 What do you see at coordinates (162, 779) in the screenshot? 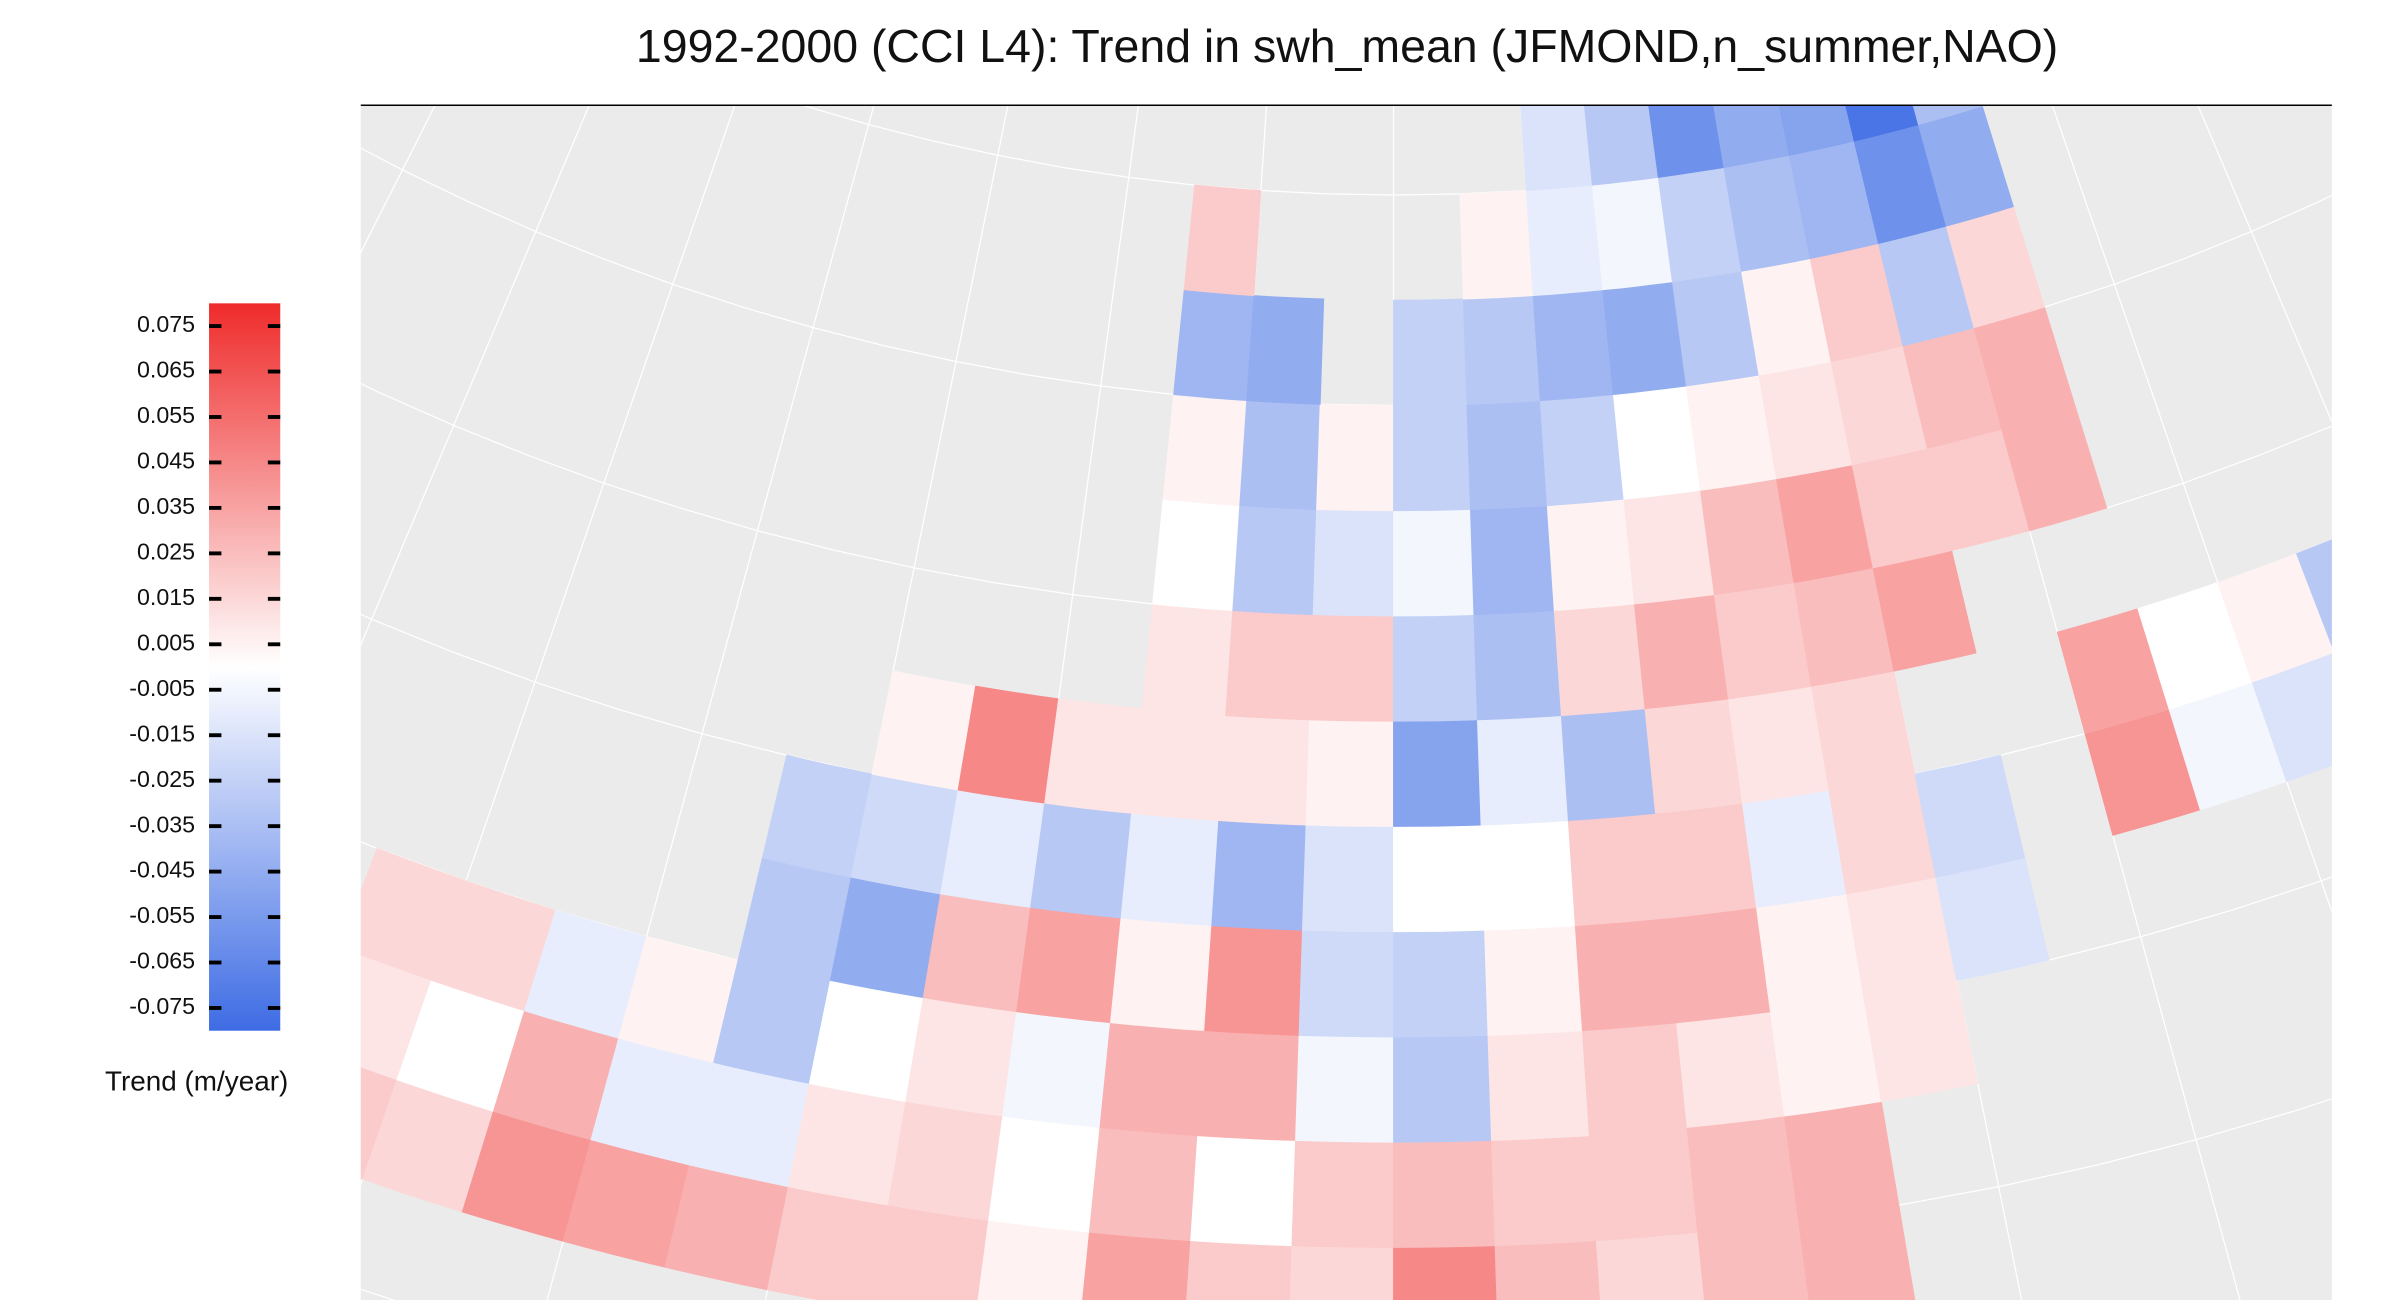
I see `colorbar-tick-label: -0.025` at bounding box center [162, 779].